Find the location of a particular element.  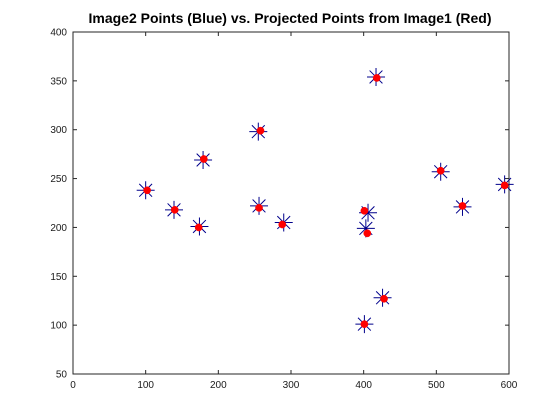

y-tick-label: 300 is located at coordinates (58, 130).